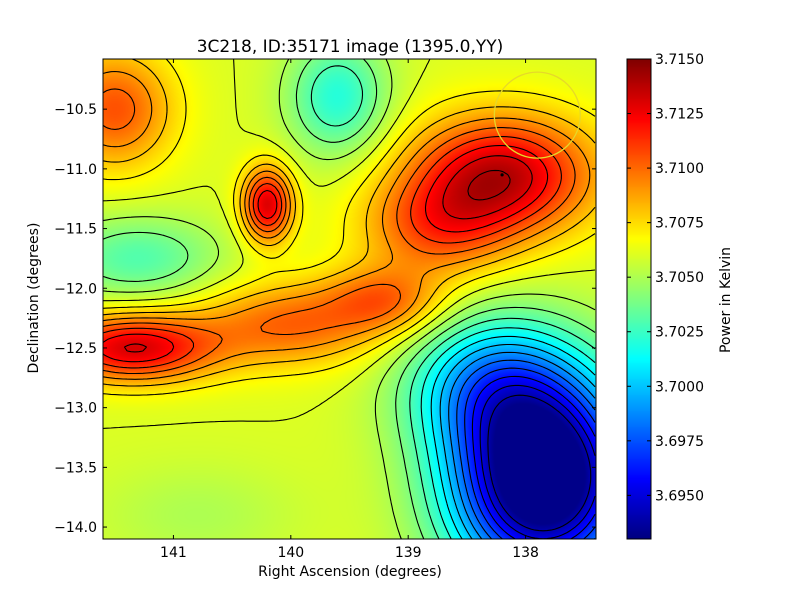 This screenshot has height=600, width=800. Describe the element at coordinates (408, 553) in the screenshot. I see `x-tick-label: 139` at that location.